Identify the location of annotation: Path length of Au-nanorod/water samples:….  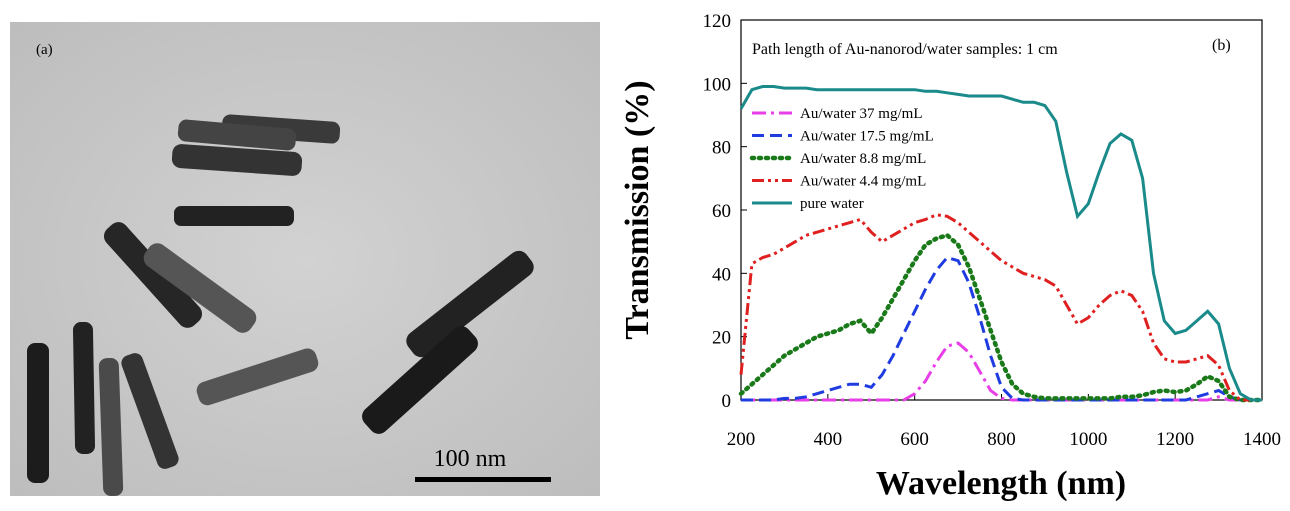
(905, 49).